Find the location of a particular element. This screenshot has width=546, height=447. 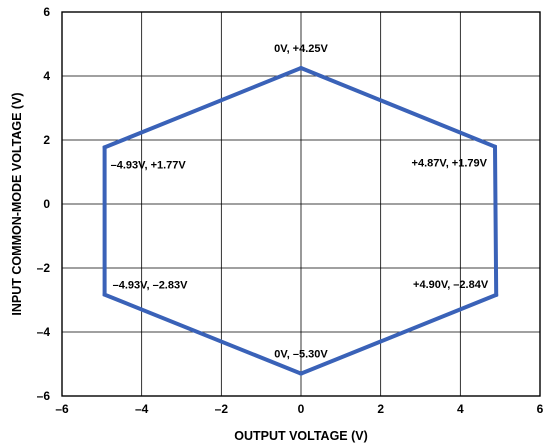

y-tick-label: –6 is located at coordinates (44, 396).